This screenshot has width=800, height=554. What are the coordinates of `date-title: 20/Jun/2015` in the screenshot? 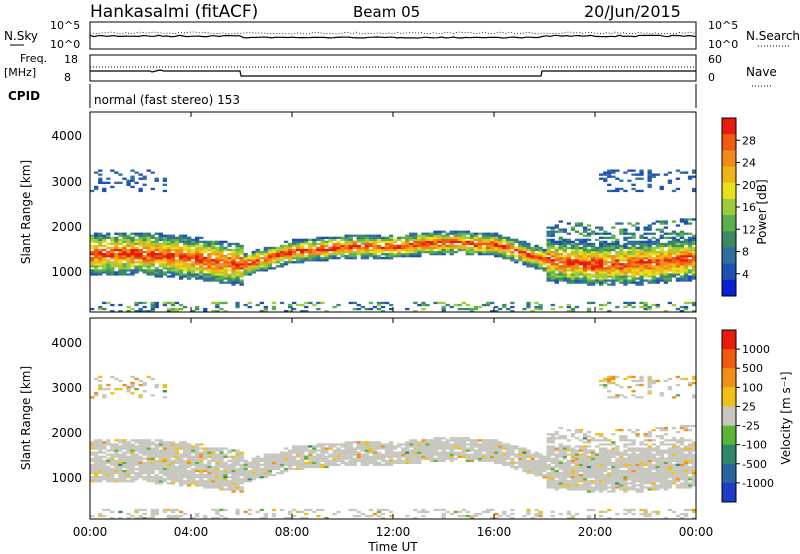 It's located at (632, 11).